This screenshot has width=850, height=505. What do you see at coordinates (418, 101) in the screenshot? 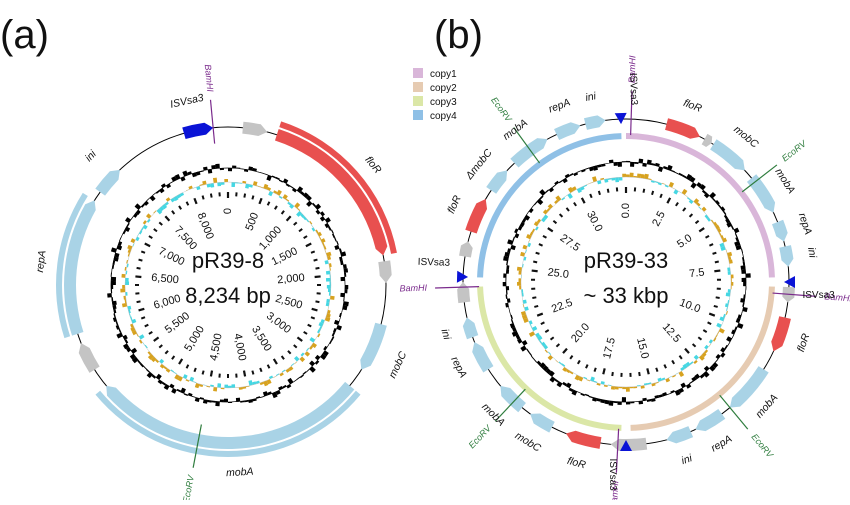
I see `legend-swatch-copy3` at bounding box center [418, 101].